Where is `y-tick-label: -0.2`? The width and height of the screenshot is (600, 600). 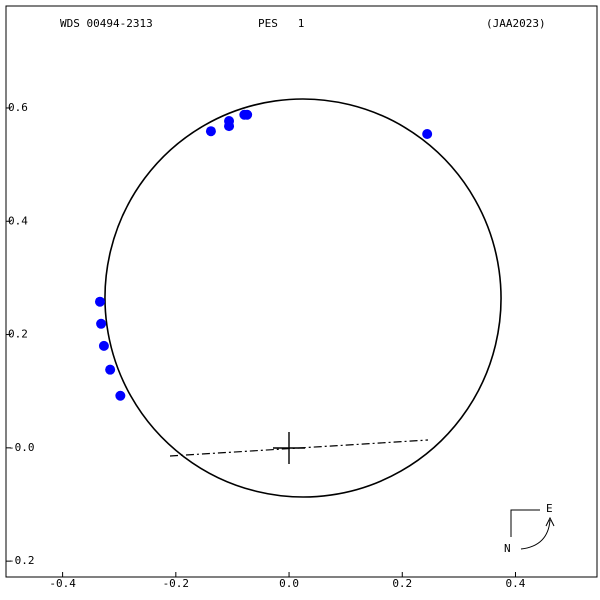
y-tick-label: -0.2 is located at coordinates (21, 560).